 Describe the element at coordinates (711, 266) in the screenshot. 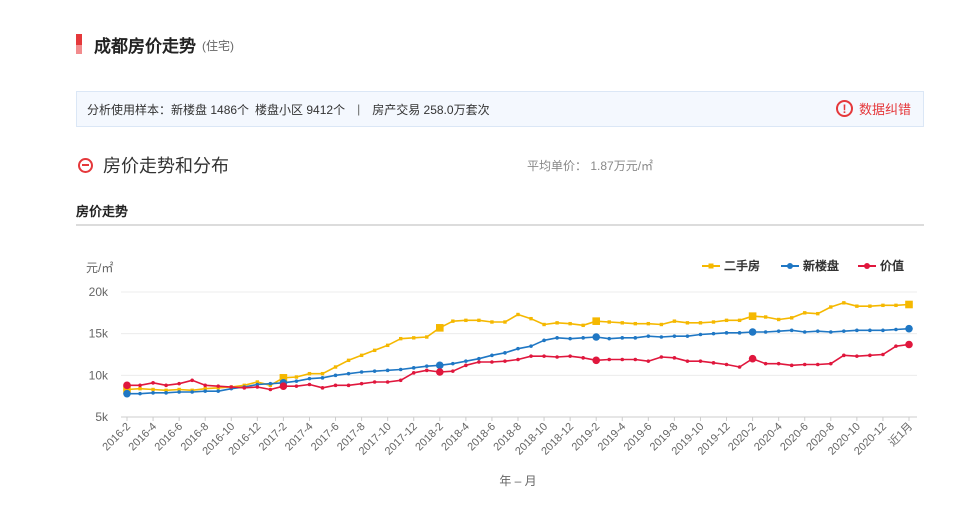

I see `legend-swatch-marker` at that location.